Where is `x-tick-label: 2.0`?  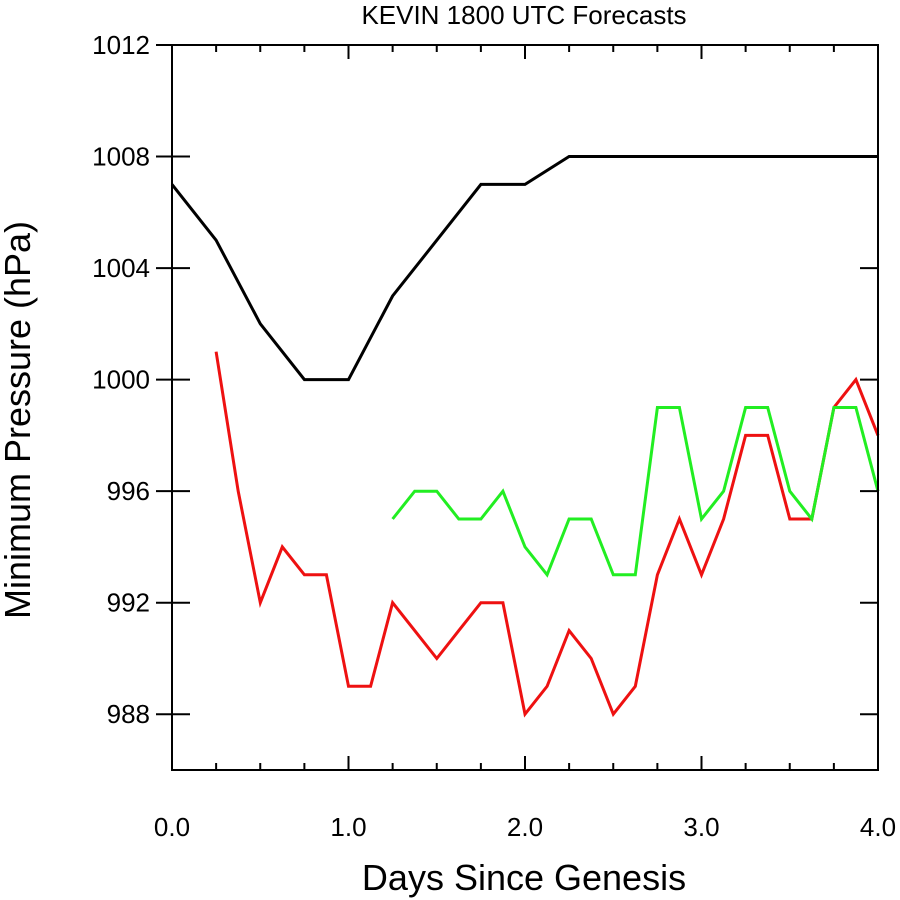 x-tick-label: 2.0 is located at coordinates (525, 827).